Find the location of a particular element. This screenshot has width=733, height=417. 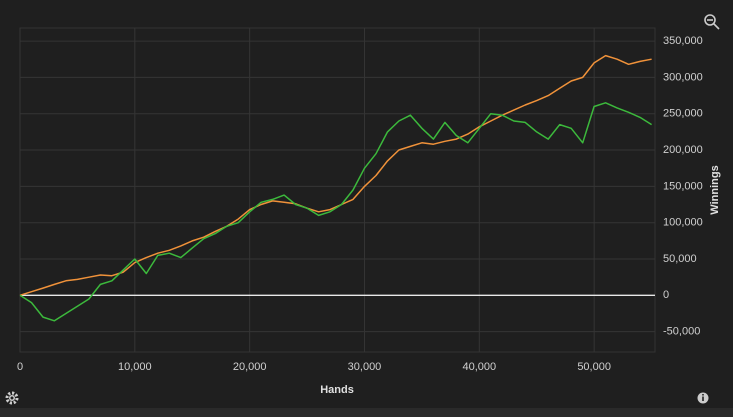

x-tick-label: 50,000 is located at coordinates (594, 367).